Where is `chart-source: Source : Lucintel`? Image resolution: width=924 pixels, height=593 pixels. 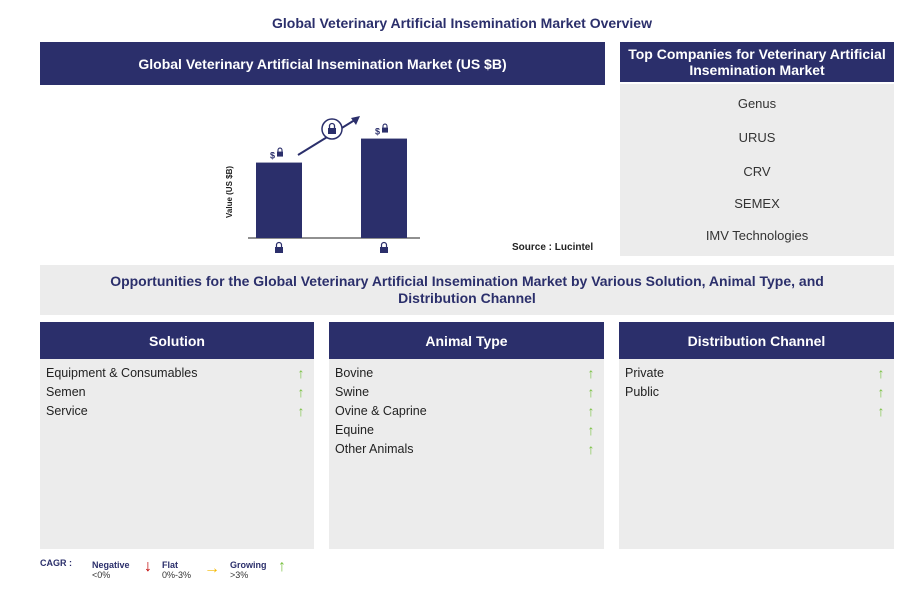
chart-source: Source : Lucintel is located at coordinates (552, 247).